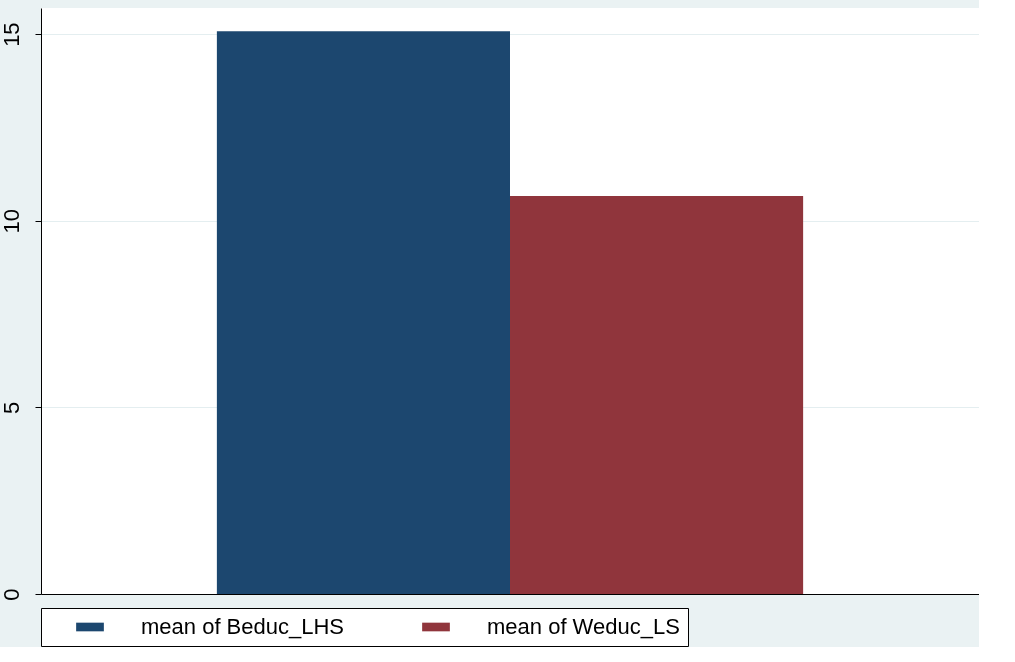 The image size is (1015, 662). Describe the element at coordinates (243, 626) in the screenshot. I see `legend-label: mean of Beduc_LHS` at that location.